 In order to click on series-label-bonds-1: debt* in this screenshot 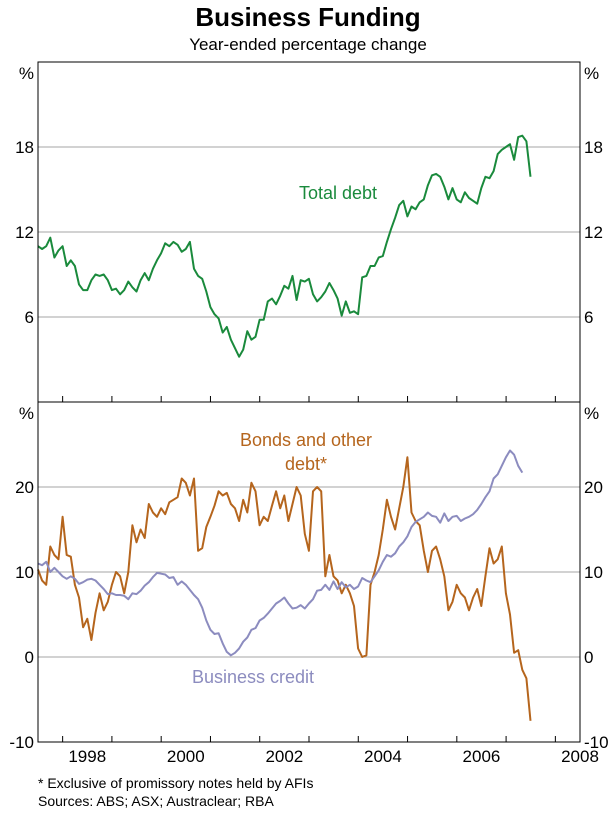, I will do `click(306, 464)`.